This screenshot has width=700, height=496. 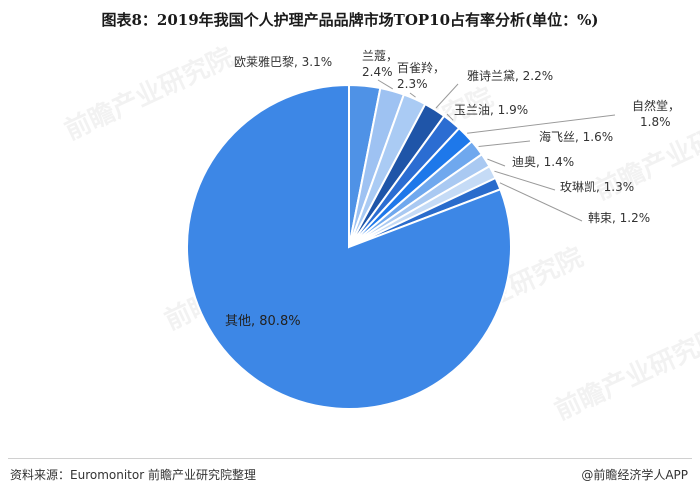 What do you see at coordinates (350, 458) in the screenshot?
I see `footer-divider` at bounding box center [350, 458].